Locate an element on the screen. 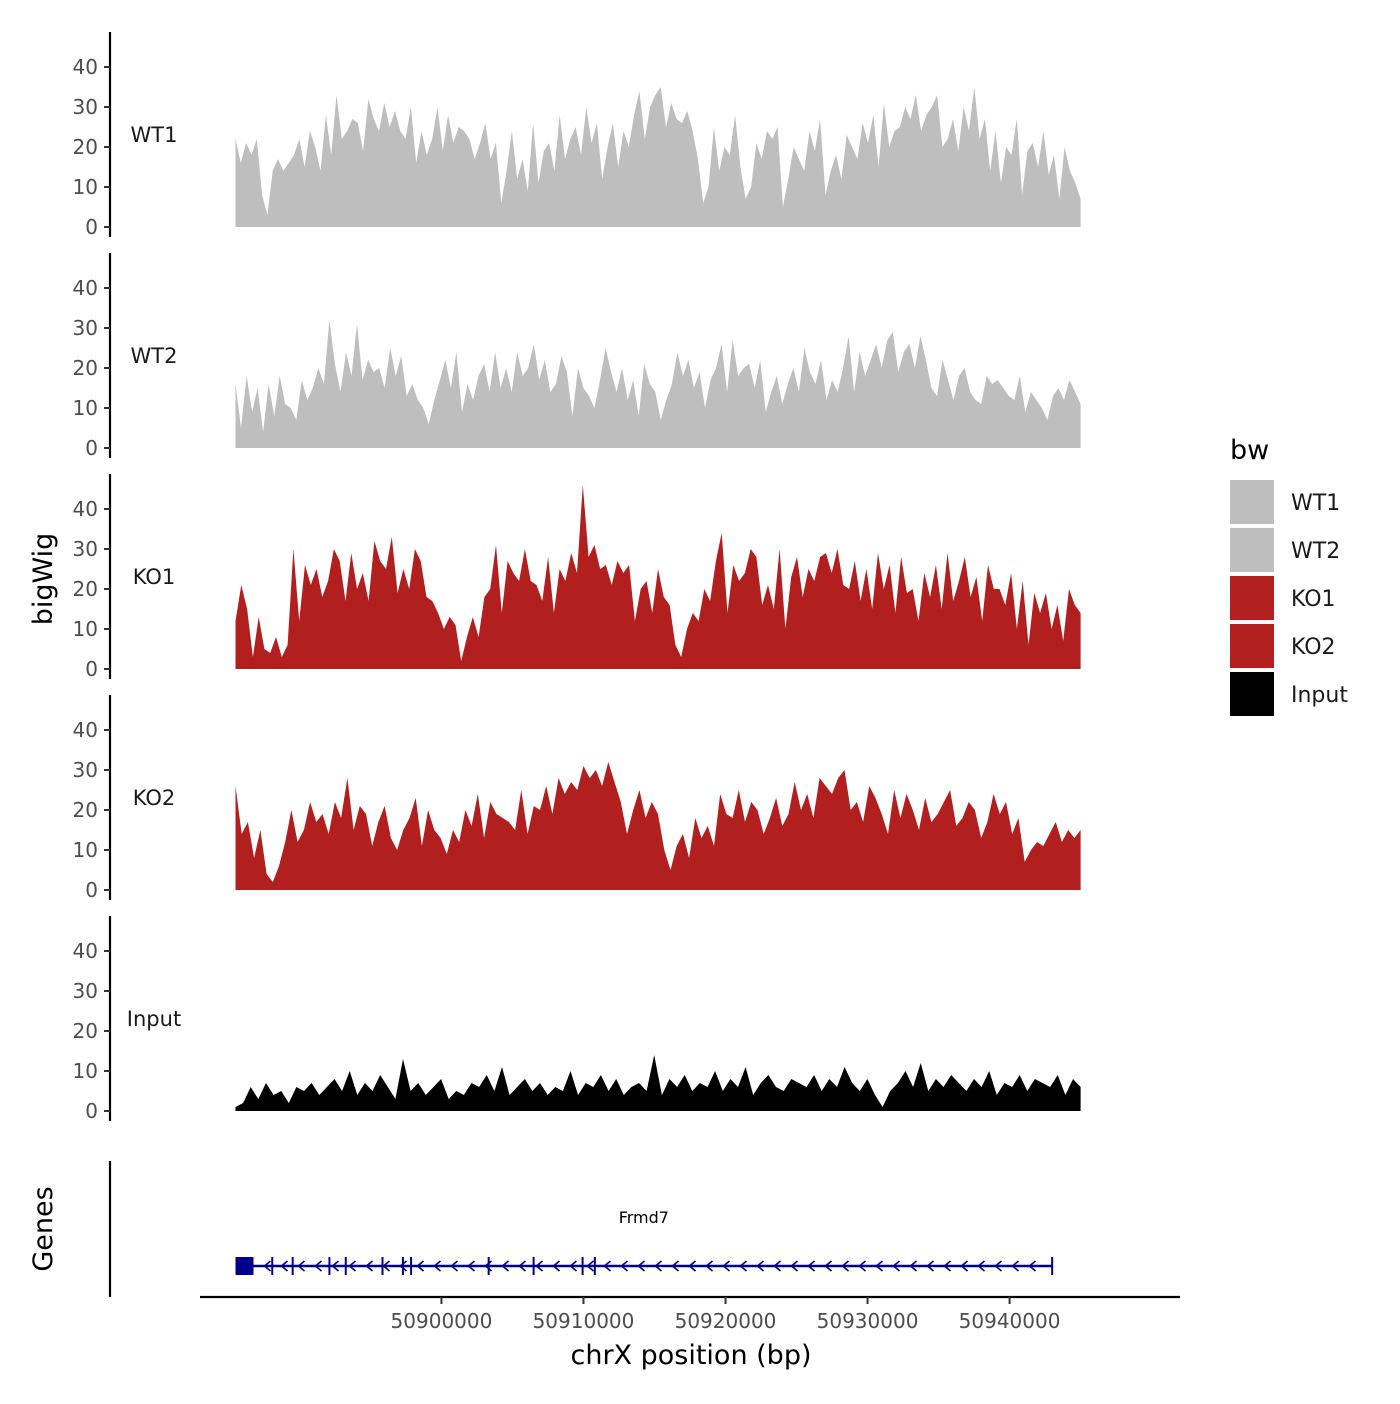  legend-key-wt1 is located at coordinates (1252, 502).